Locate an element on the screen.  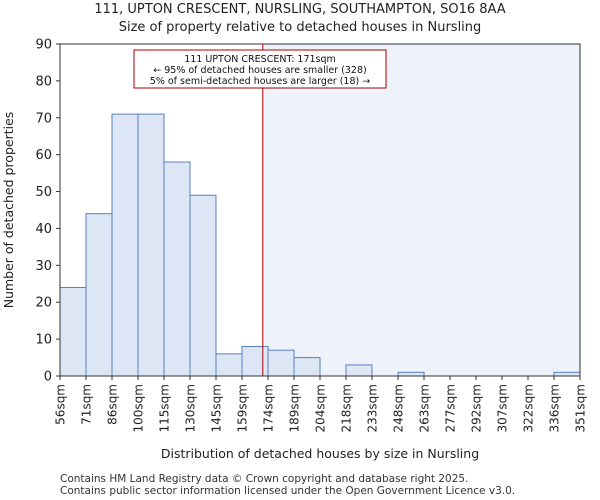
y-tick-label: 40 is located at coordinates (43, 229).